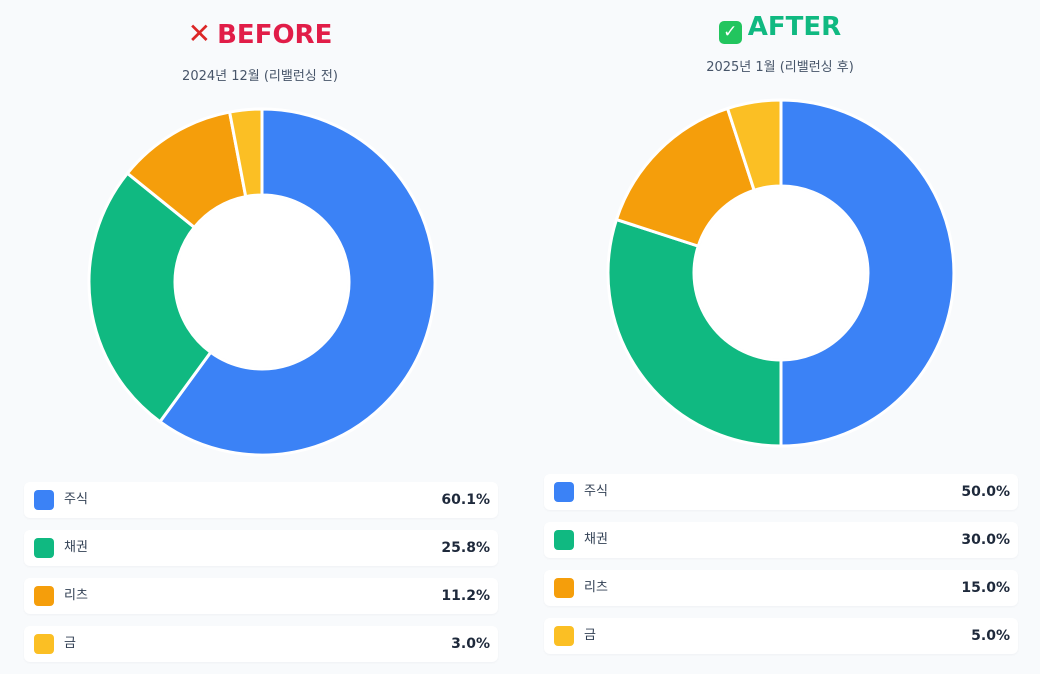 The width and height of the screenshot is (1040, 674). Describe the element at coordinates (780, 67) in the screenshot. I see `after-subtitle: 2025년 1월 (리밸런싱 후)` at that location.